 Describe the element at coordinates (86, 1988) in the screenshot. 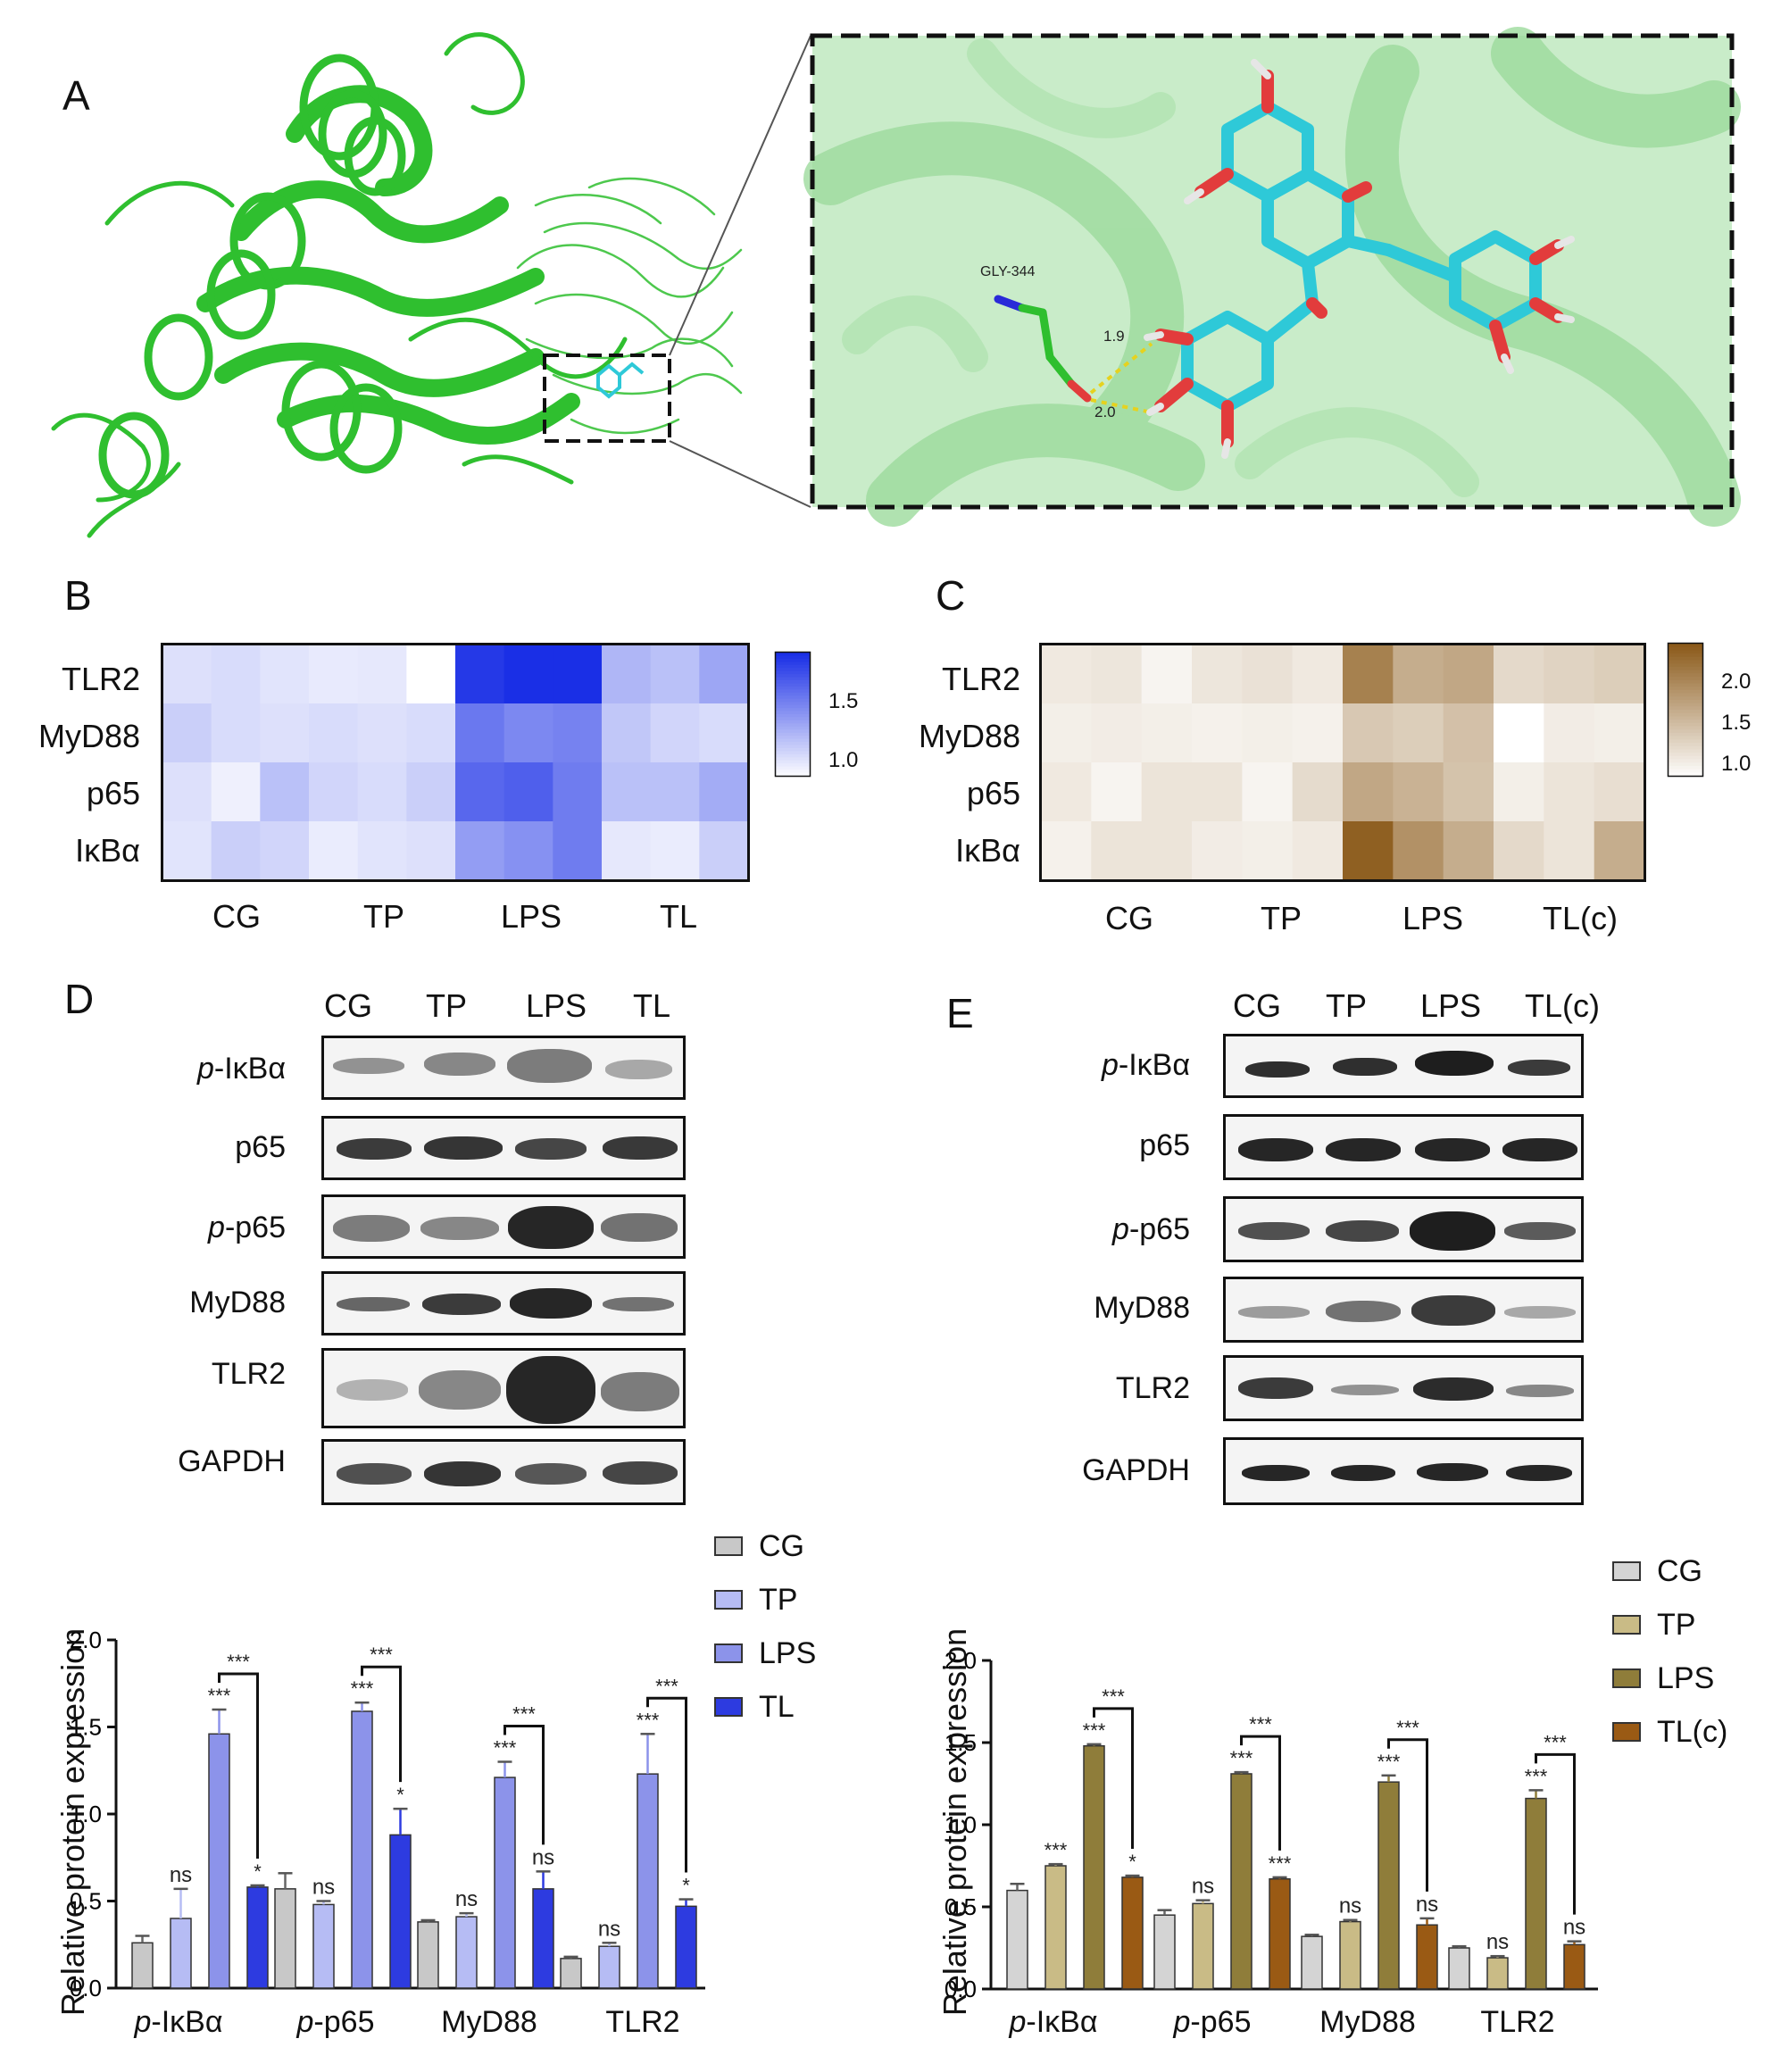

I see `y-tick-label: 0.0` at that location.